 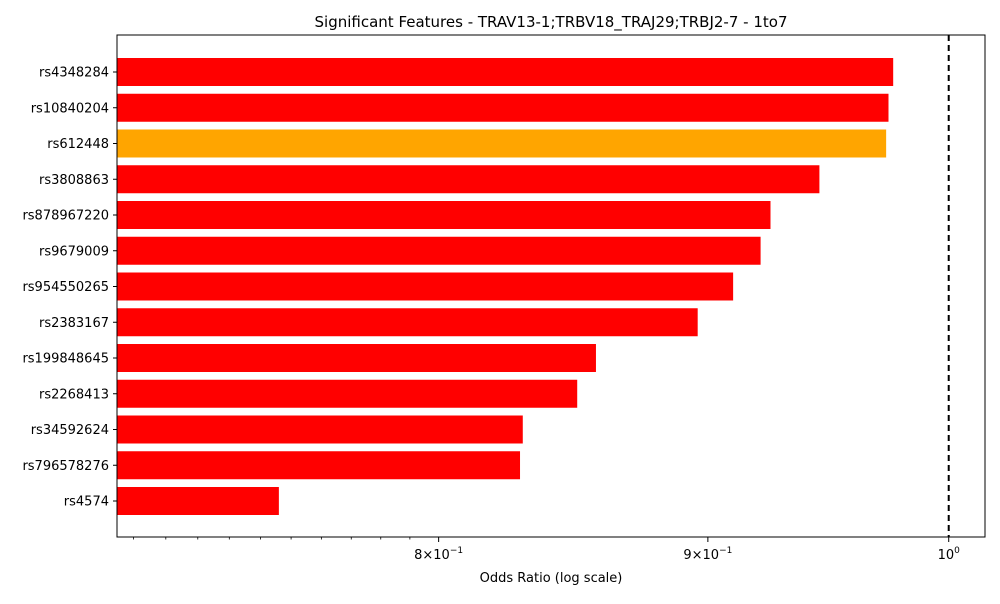 What do you see at coordinates (74, 251) in the screenshot?
I see `y-tick-label: rs9679009` at bounding box center [74, 251].